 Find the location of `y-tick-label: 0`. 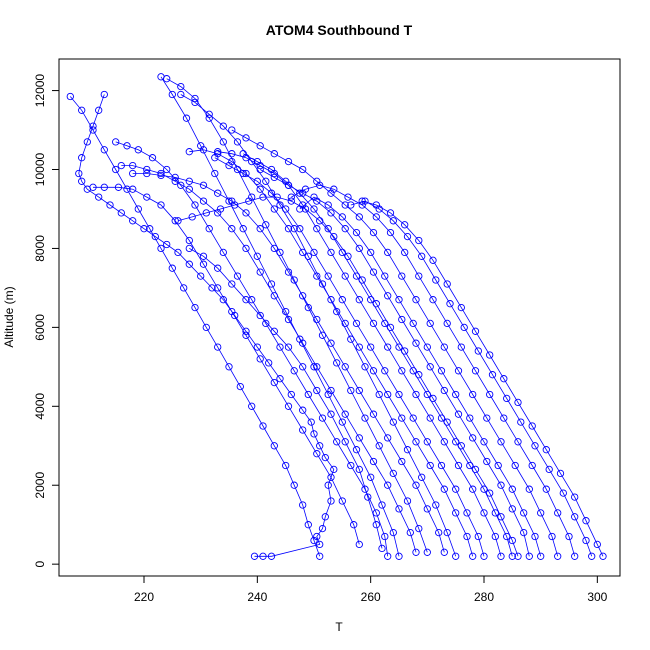

y-tick-label: 0 is located at coordinates (40, 564).